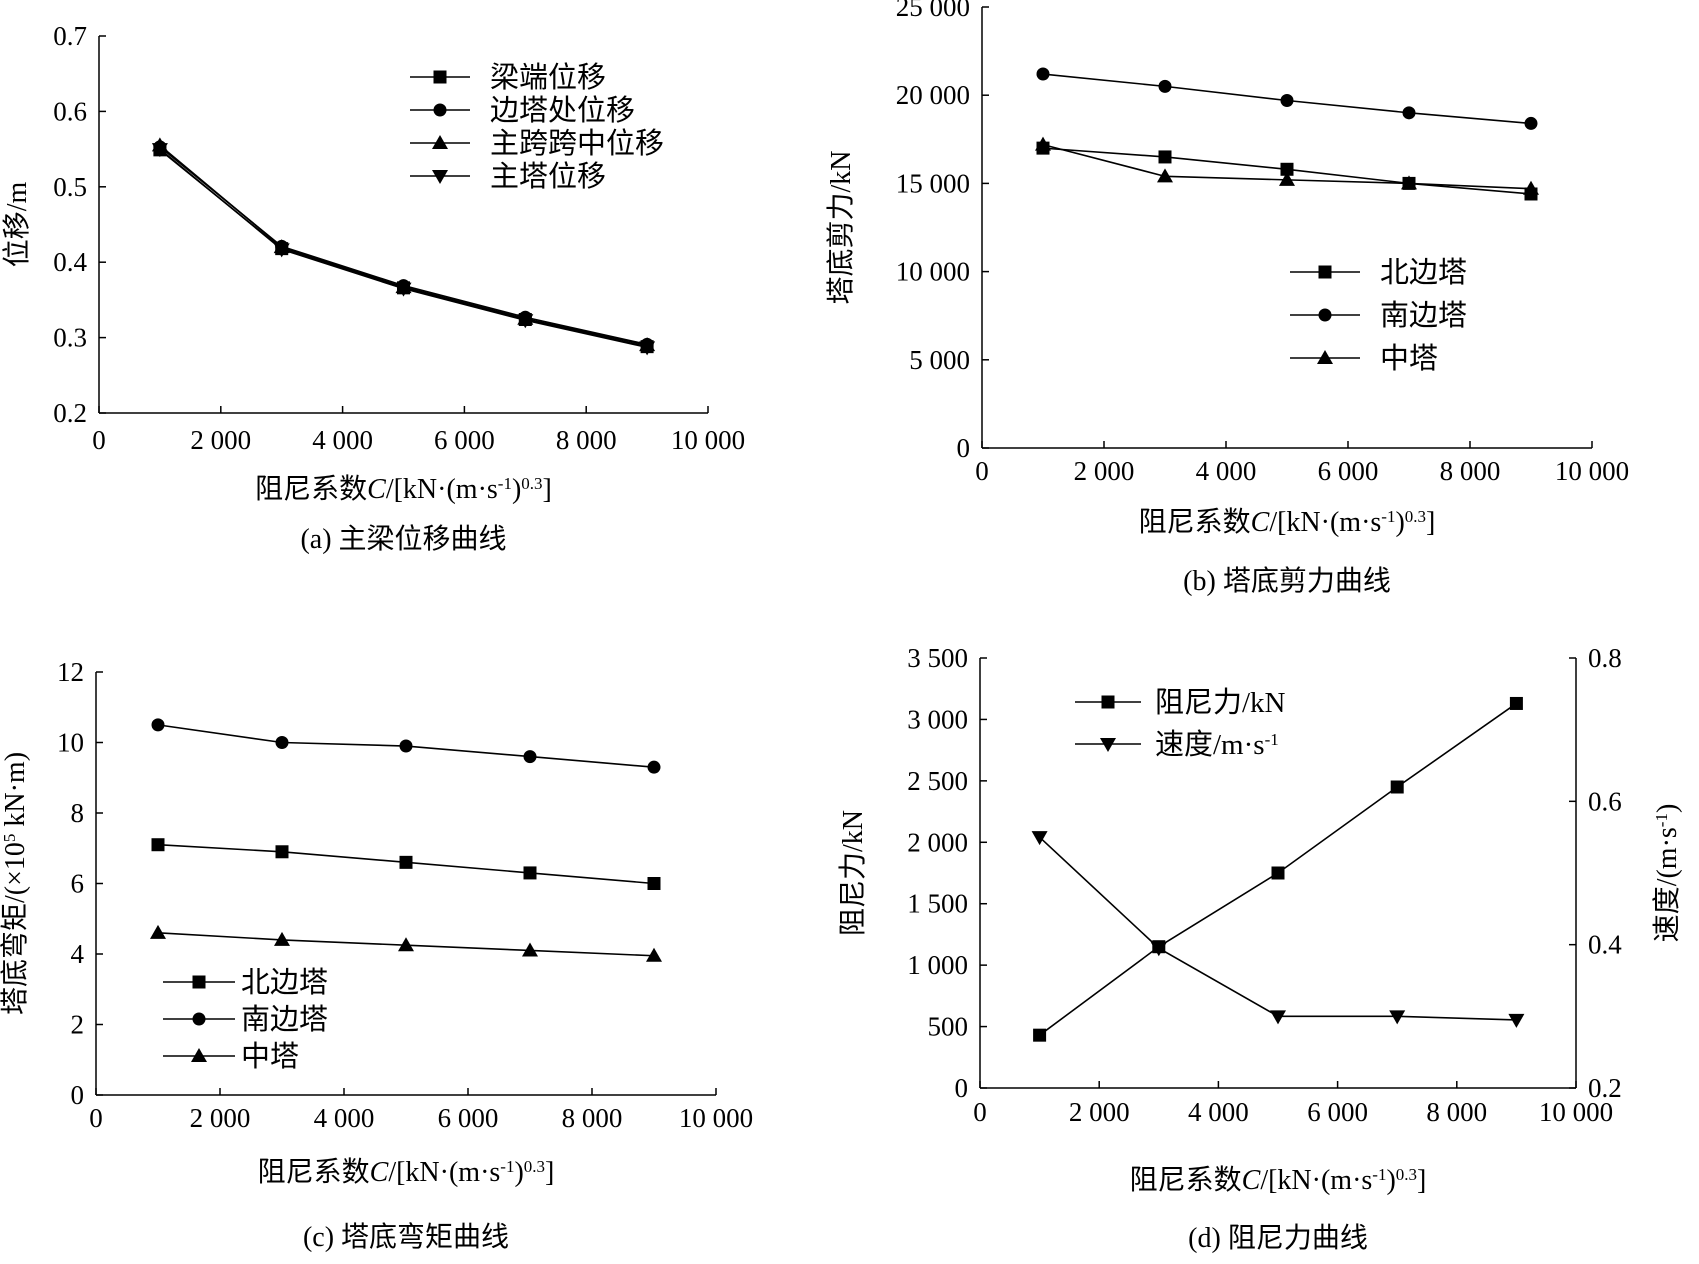 Image resolution: width=1699 pixels, height=1264 pixels. I want to click on y-axis-label: 塔底弯矩/(×105 kN·m), so click(15, 883).